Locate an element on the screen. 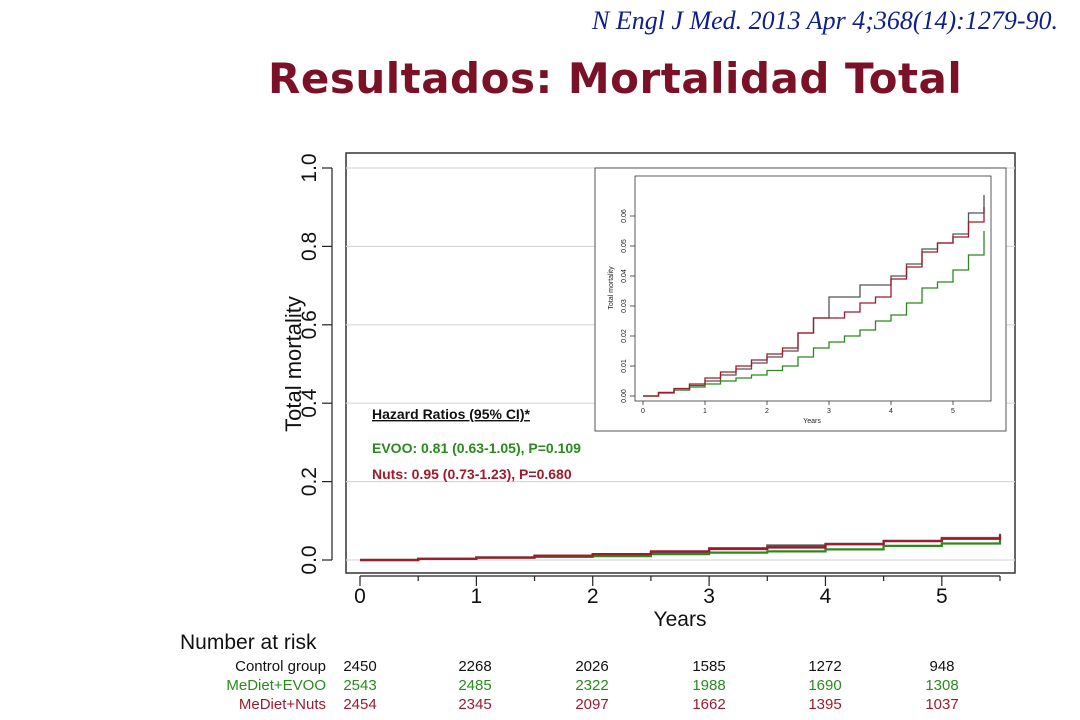 The width and height of the screenshot is (1080, 720). y-tick-label: 1.0 is located at coordinates (309, 167).